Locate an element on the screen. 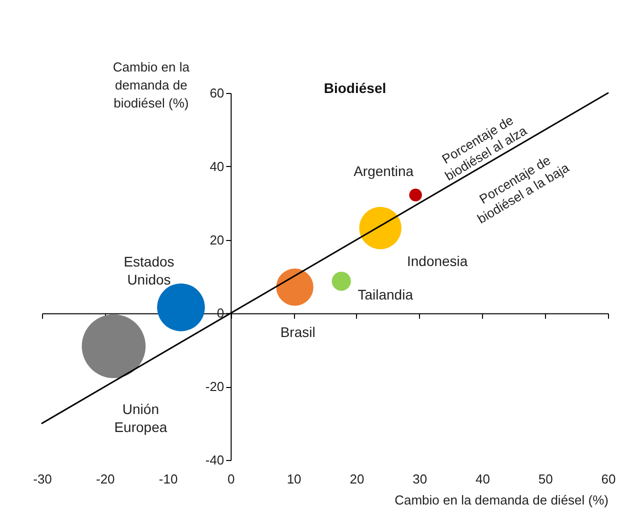 This screenshot has width=617, height=516. y-axis-title: Cambio en la demanda de biodiésel (%) is located at coordinates (151, 85).